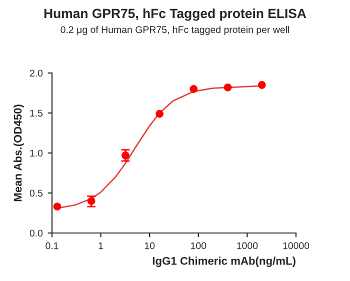 The image size is (350, 281). Describe the element at coordinates (101, 246) in the screenshot. I see `x-tick-label: 1` at that location.